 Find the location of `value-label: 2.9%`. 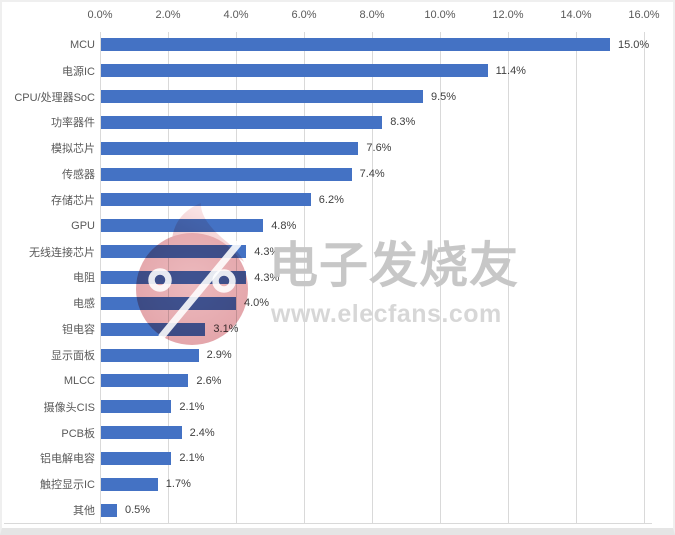

value-label: 2.9% is located at coordinates (219, 355).